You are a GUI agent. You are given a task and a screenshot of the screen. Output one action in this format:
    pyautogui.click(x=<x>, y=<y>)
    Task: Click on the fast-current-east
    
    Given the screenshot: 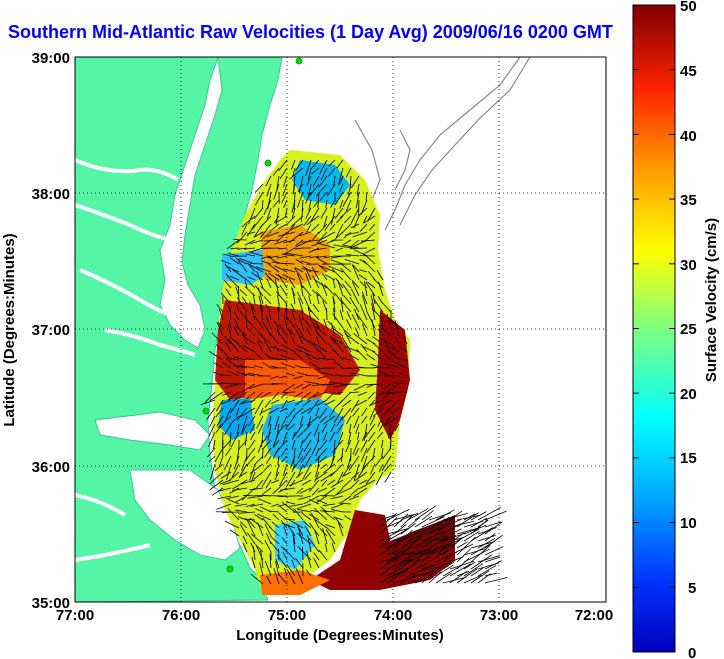 What is the action you would take?
    pyautogui.click(x=392, y=375)
    